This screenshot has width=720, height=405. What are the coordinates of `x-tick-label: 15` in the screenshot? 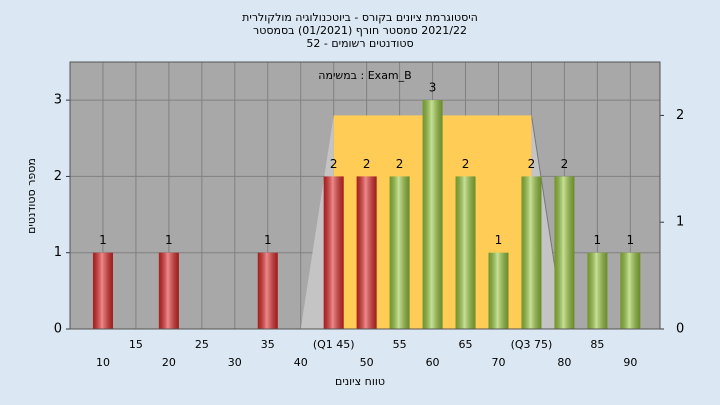 It's located at (136, 344).